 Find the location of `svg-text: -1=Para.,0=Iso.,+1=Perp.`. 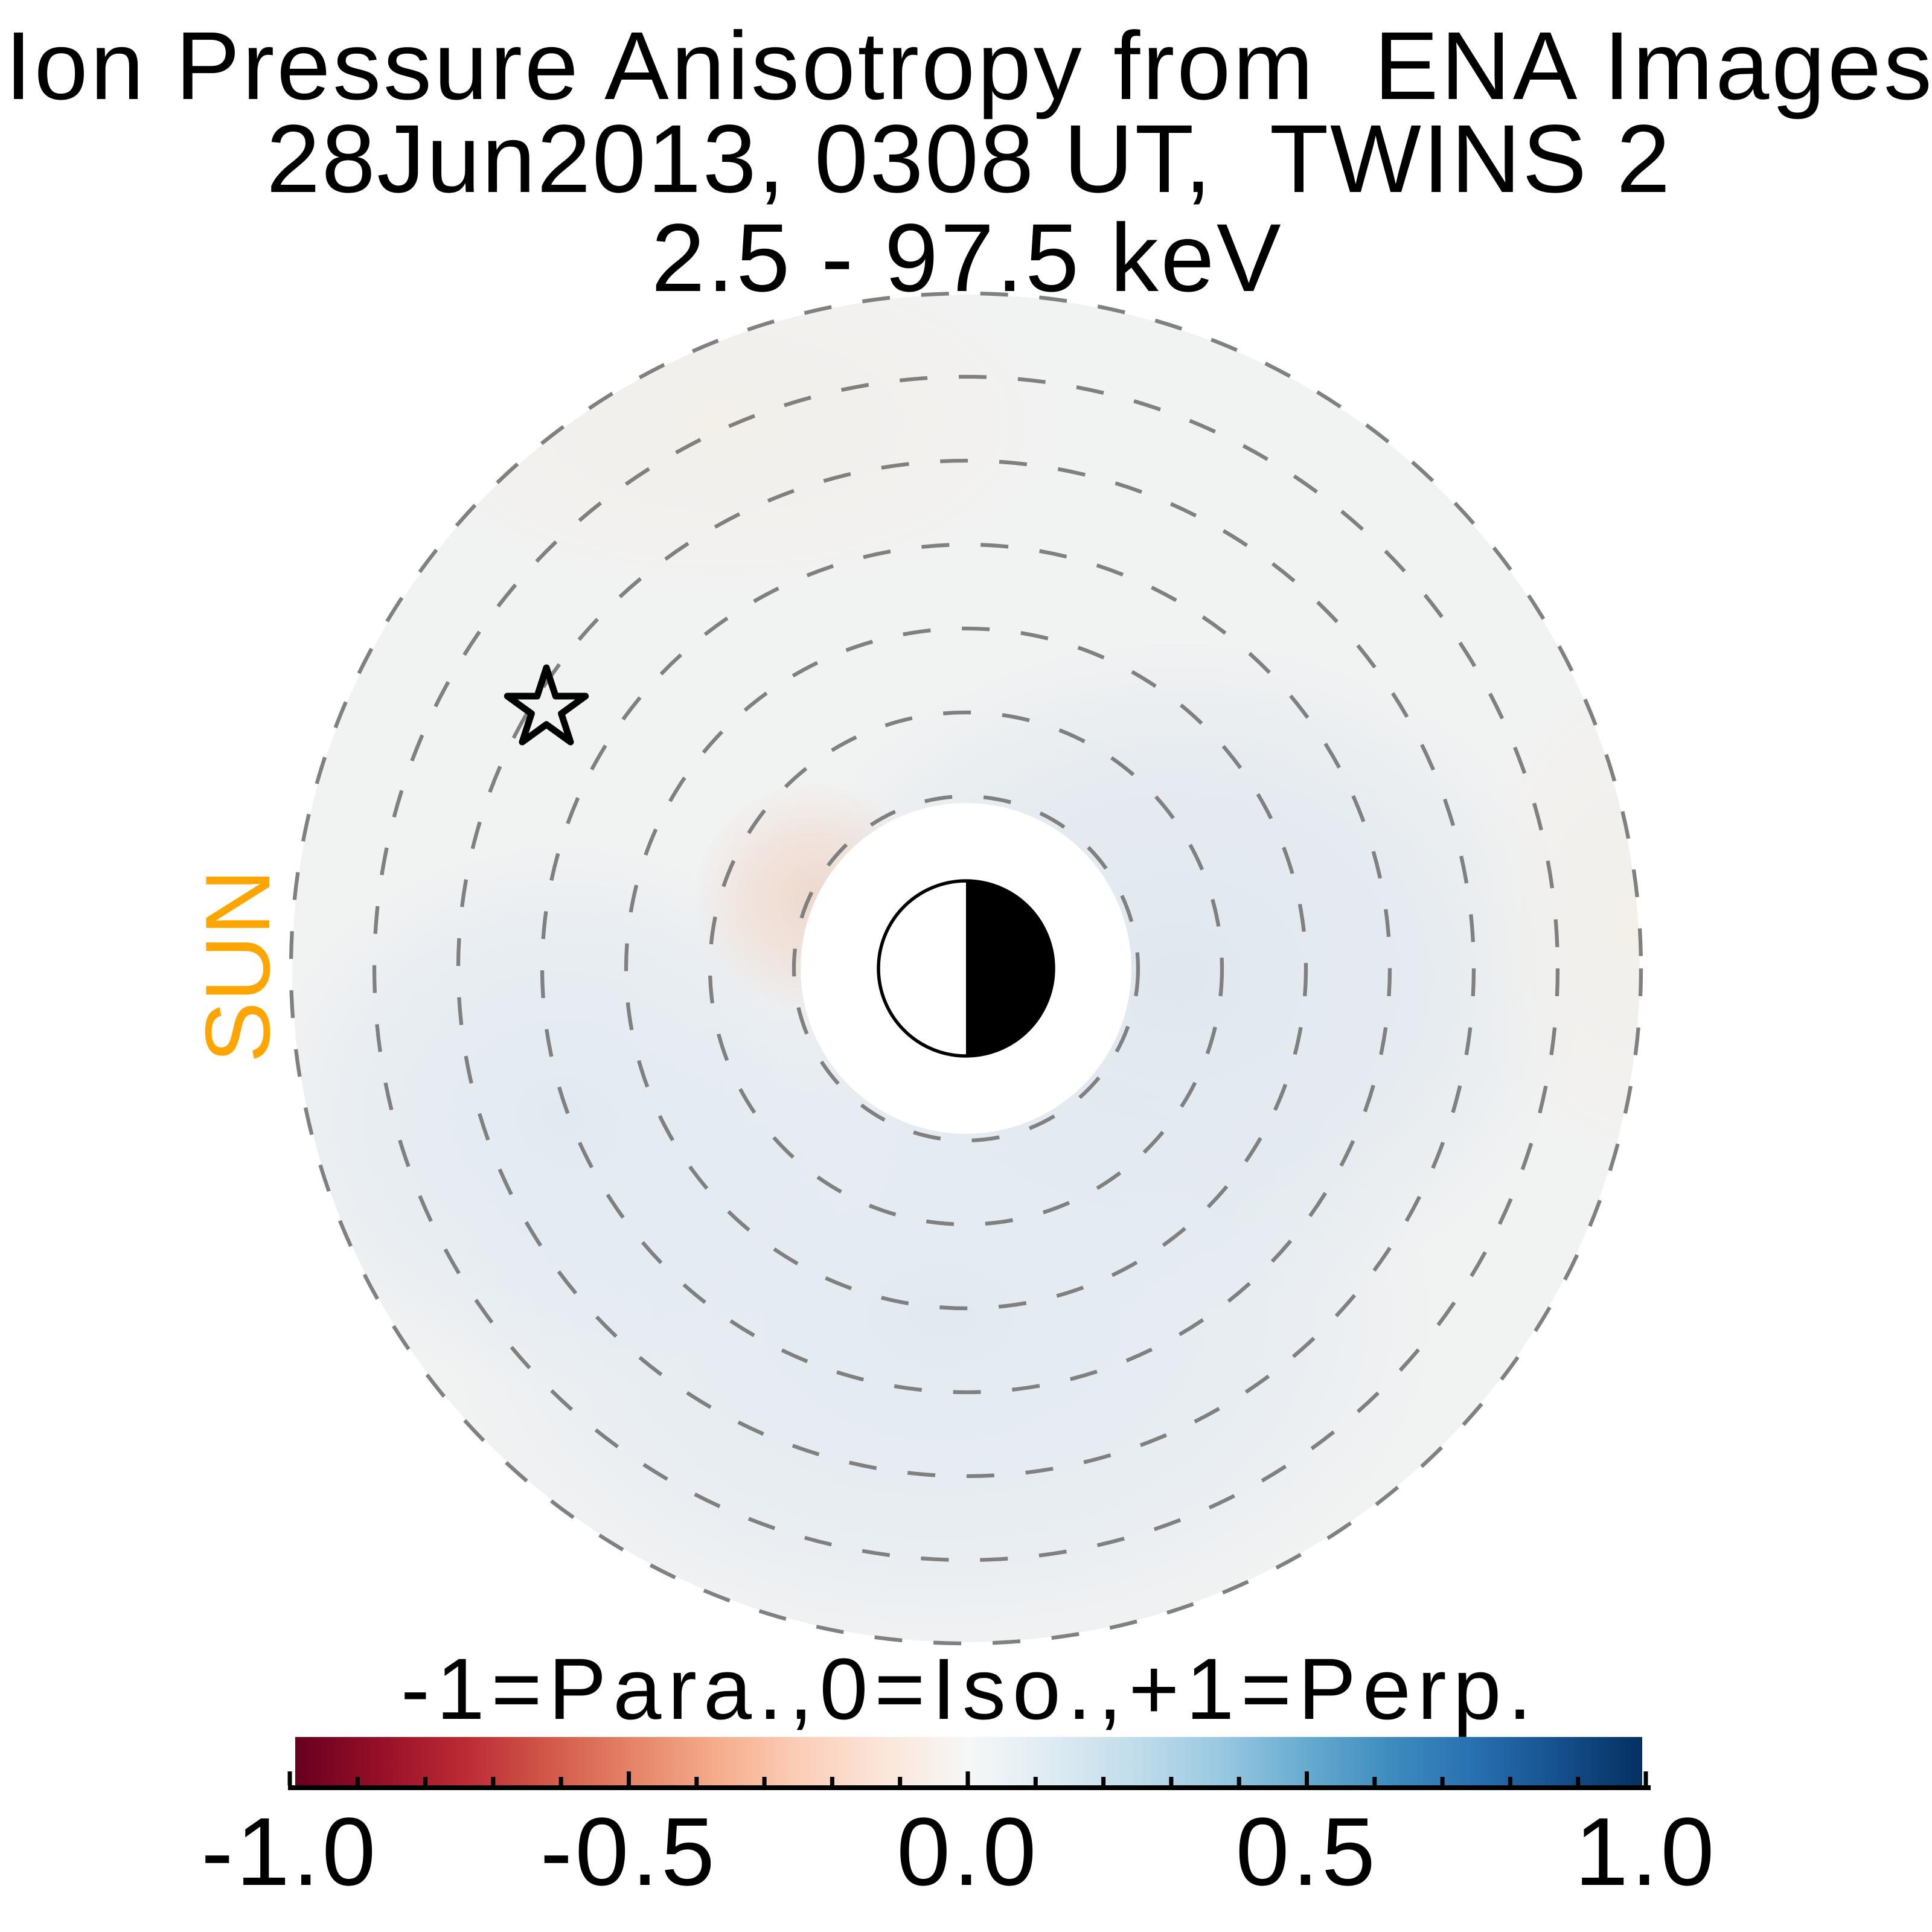

svg-text: -1=Para.,0=Iso.,+1=Perp. is located at coordinates (970, 1689).